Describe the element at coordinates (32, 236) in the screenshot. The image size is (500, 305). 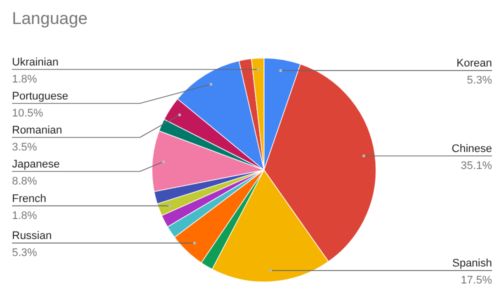
I see `slice-label: Russian` at that location.